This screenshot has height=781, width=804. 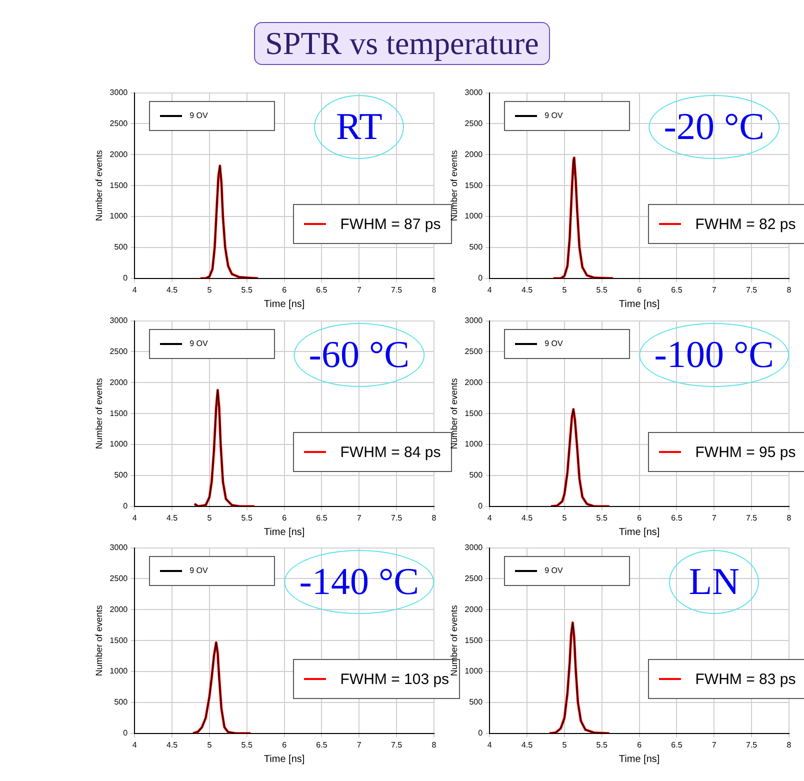 I want to click on annotation: LN, so click(x=714, y=582).